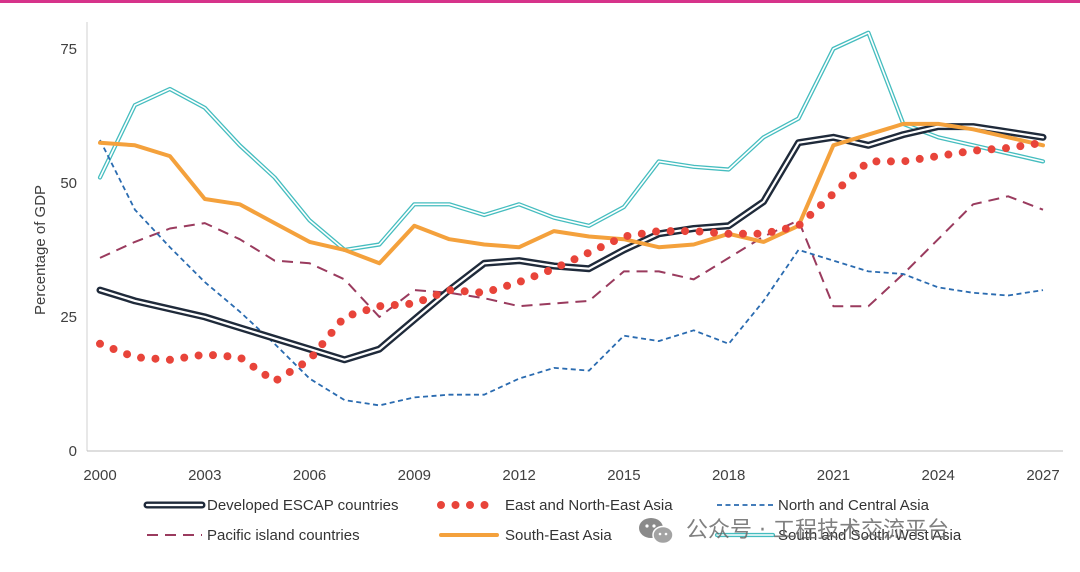 Image resolution: width=1080 pixels, height=572 pixels. I want to click on legend-item: Developed ESCAP countries, so click(271, 505).